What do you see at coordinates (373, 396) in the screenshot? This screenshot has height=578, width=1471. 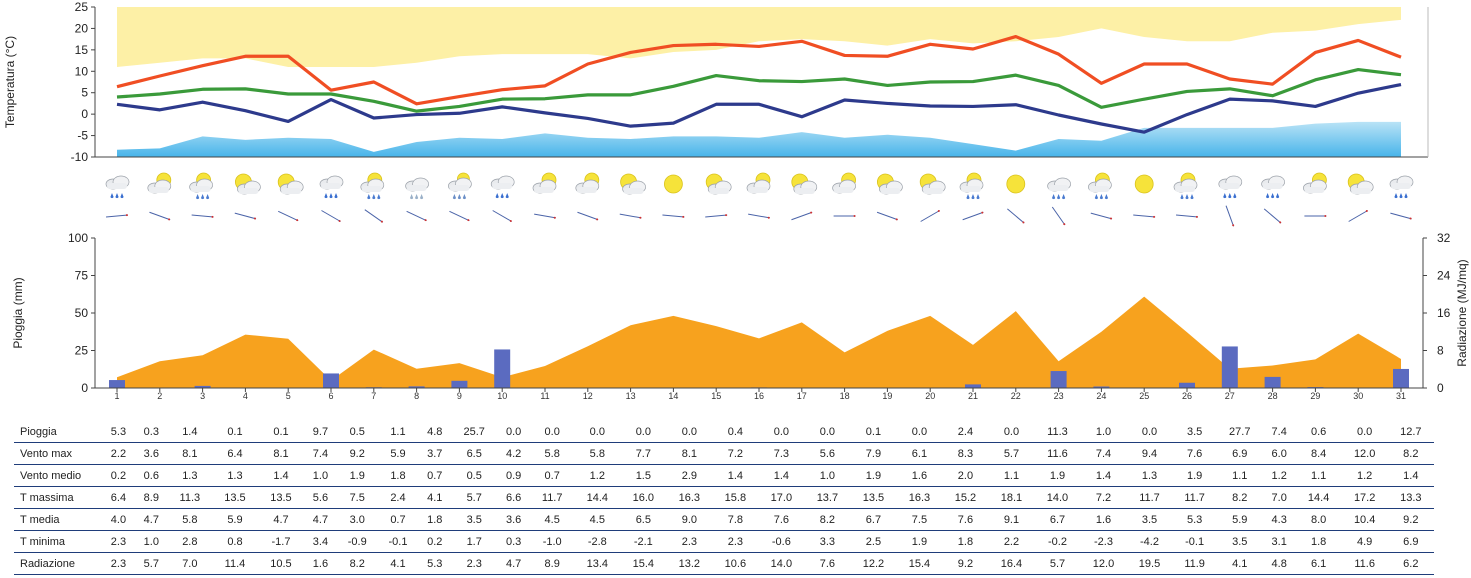 I see `x-tick-label: 7` at bounding box center [373, 396].